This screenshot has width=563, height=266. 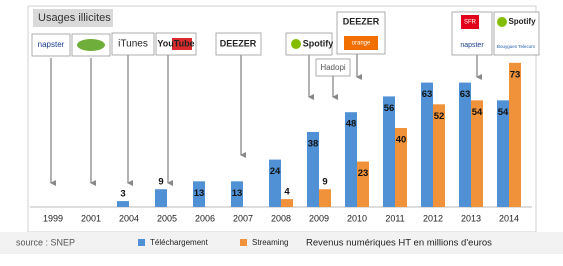 What do you see at coordinates (205, 218) in the screenshot?
I see `x-tick-label: 2006` at bounding box center [205, 218].